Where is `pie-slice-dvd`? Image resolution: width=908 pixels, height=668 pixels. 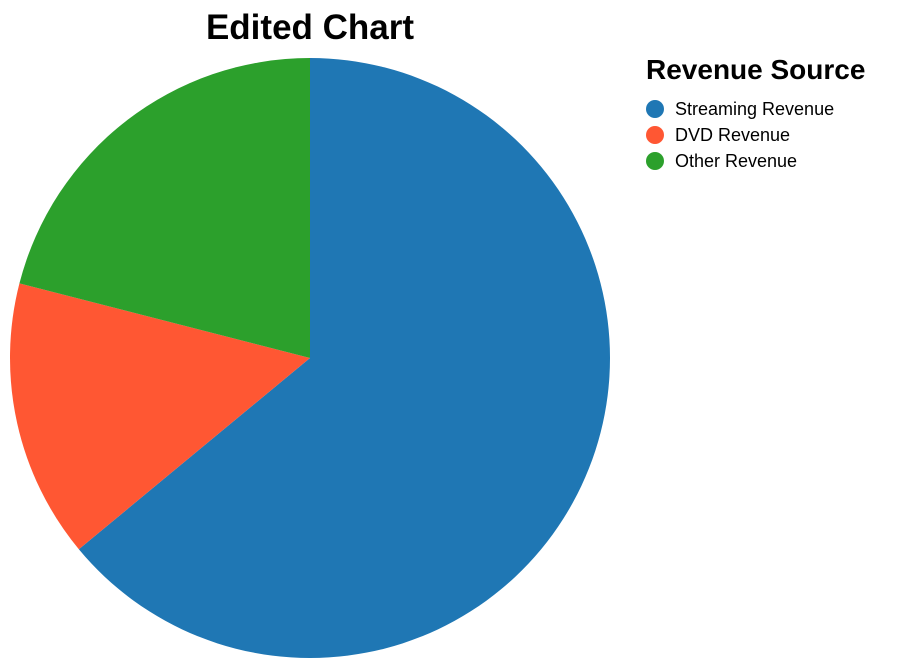
pie-slice-dvd is located at coordinates (160, 416).